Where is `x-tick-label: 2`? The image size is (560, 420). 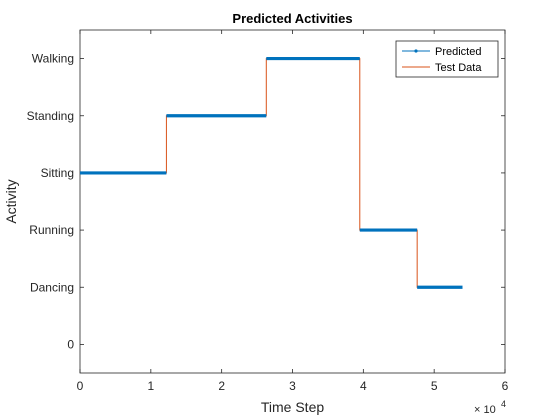
x-tick-label: 2 is located at coordinates (221, 386).